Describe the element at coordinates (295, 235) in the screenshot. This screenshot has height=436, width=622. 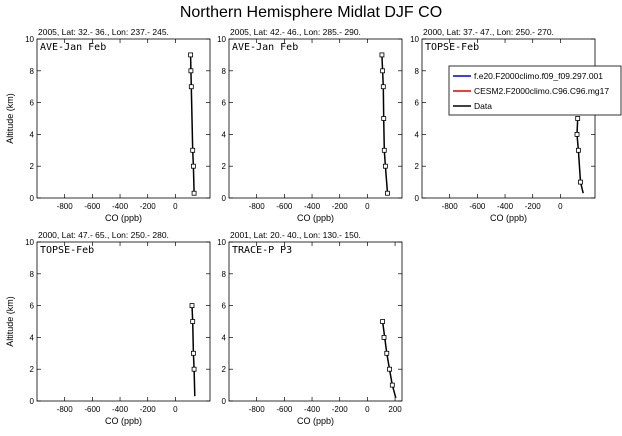
I see `panel-subtitle: 2001, Lat: 20.- 40., Lon: 130.- 150.` at that location.